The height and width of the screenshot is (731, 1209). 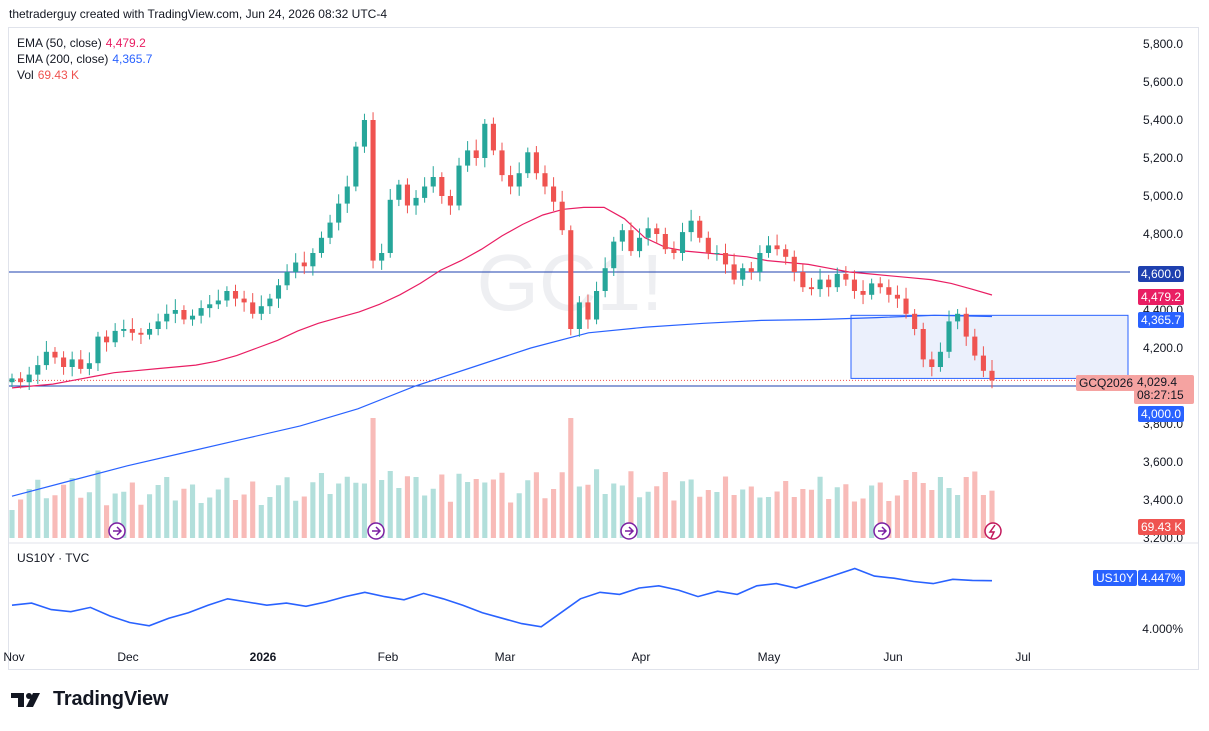 I want to click on vol-legend-label: Vol, so click(x=25, y=75).